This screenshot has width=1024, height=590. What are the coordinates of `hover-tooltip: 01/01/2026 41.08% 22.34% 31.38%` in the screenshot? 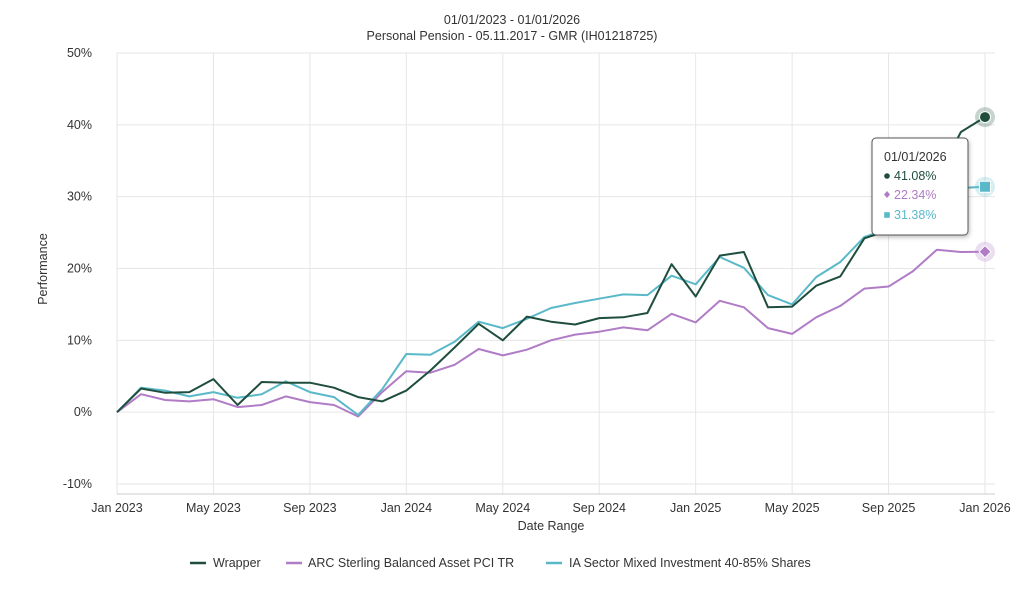 It's located at (920, 186).